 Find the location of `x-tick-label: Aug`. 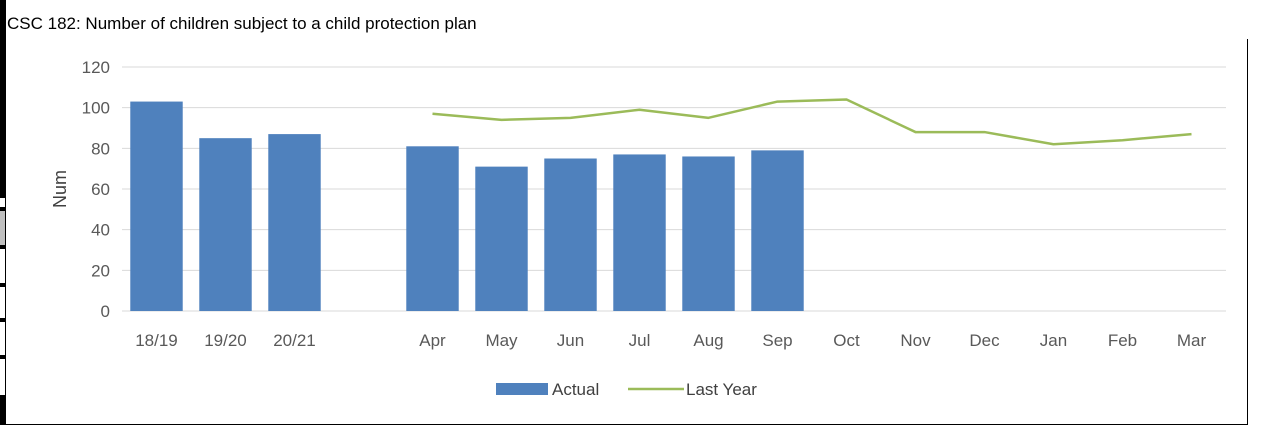

x-tick-label: Aug is located at coordinates (708, 340).